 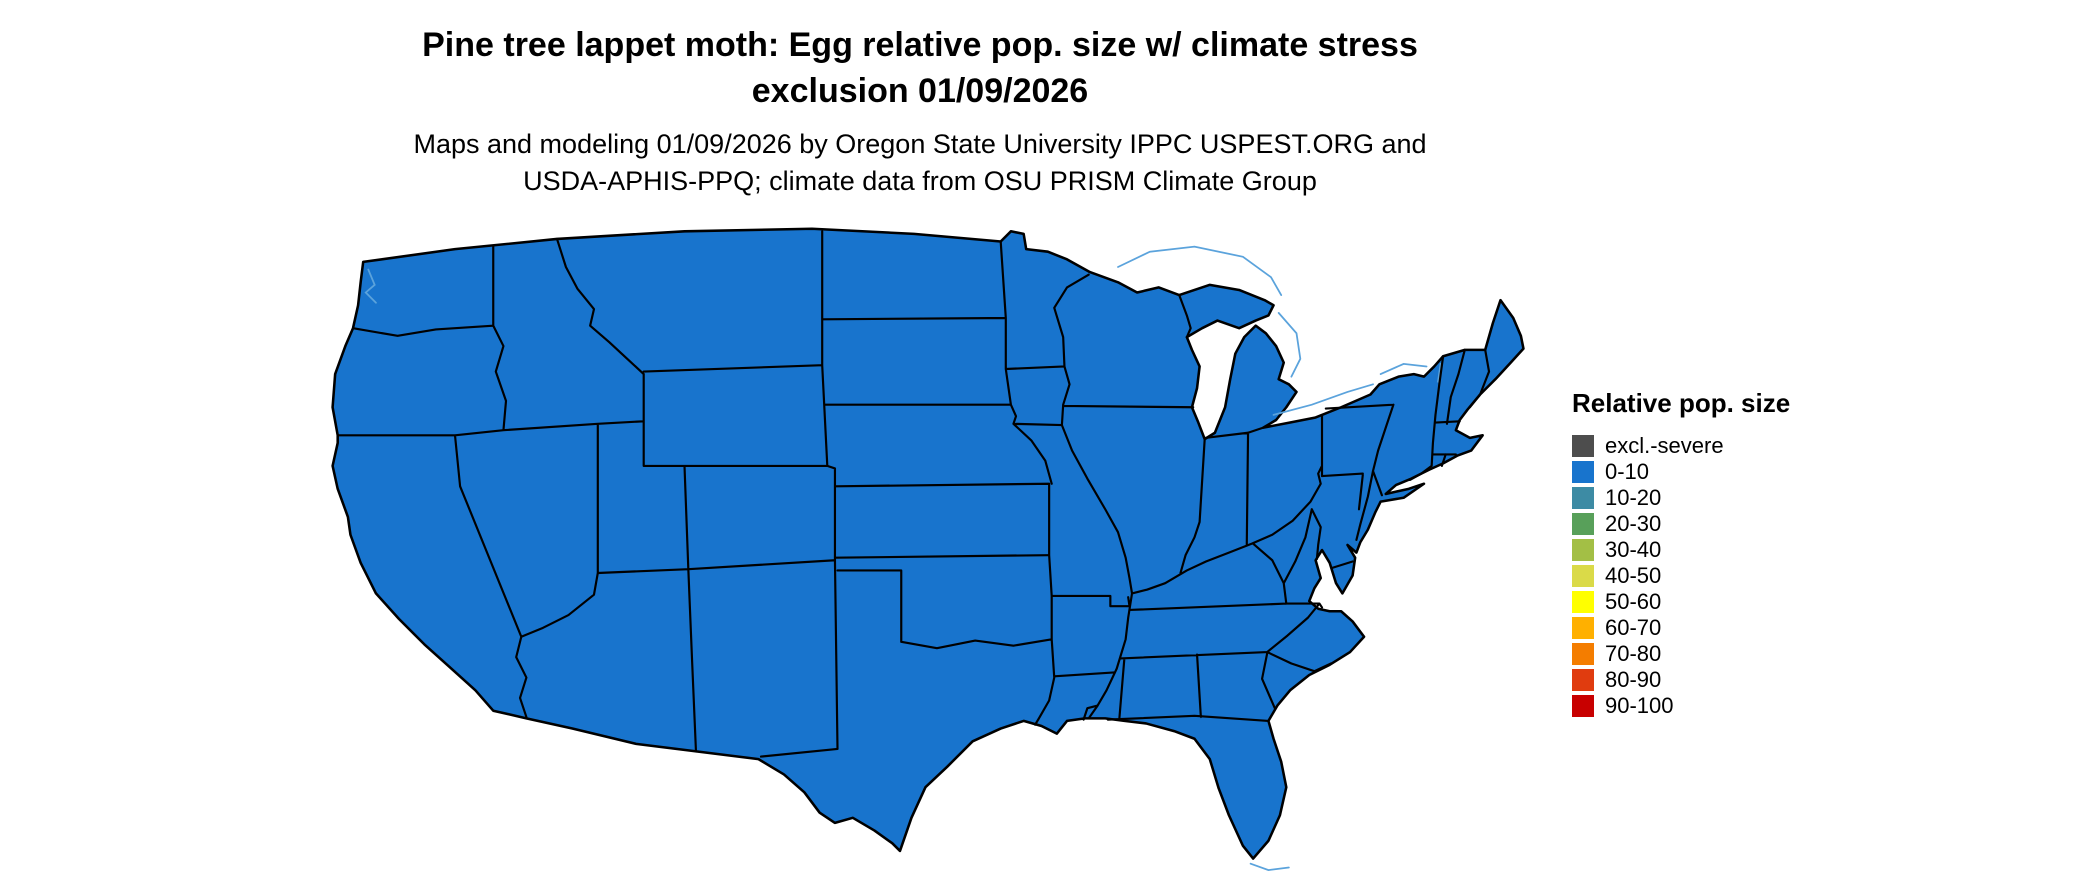 What do you see at coordinates (1681, 403) in the screenshot?
I see `legend-title: Relative pop. size` at bounding box center [1681, 403].